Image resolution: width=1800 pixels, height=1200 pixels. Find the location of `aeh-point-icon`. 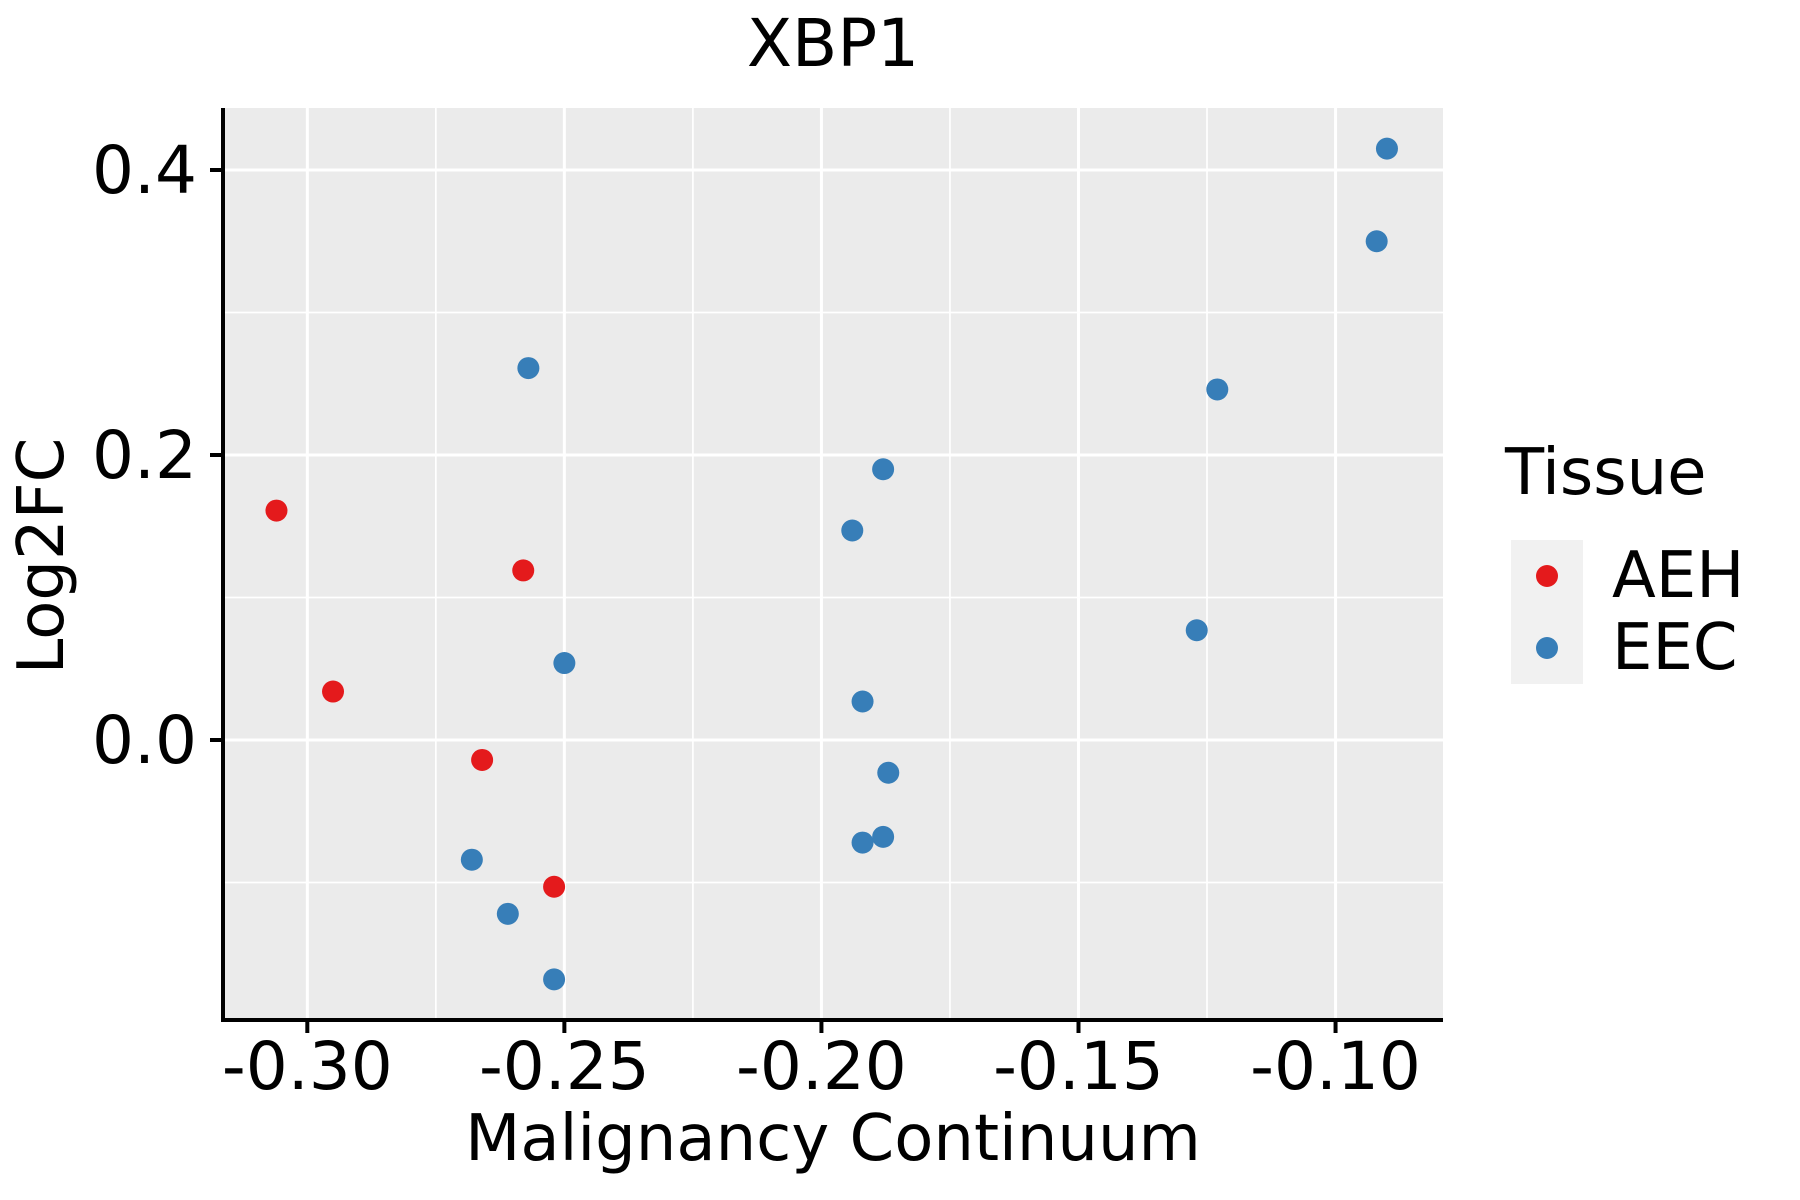

aeh-point-icon is located at coordinates (1547, 576).